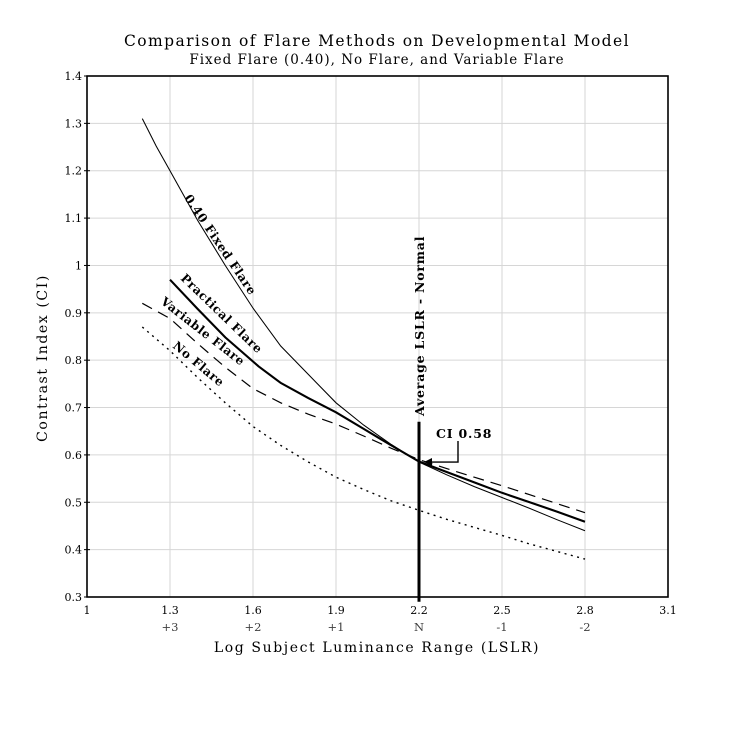 This screenshot has height=735, width=737. Describe the element at coordinates (377, 648) in the screenshot. I see `x-axis-title: Log Subject Luminance Range (LSLR)` at that location.